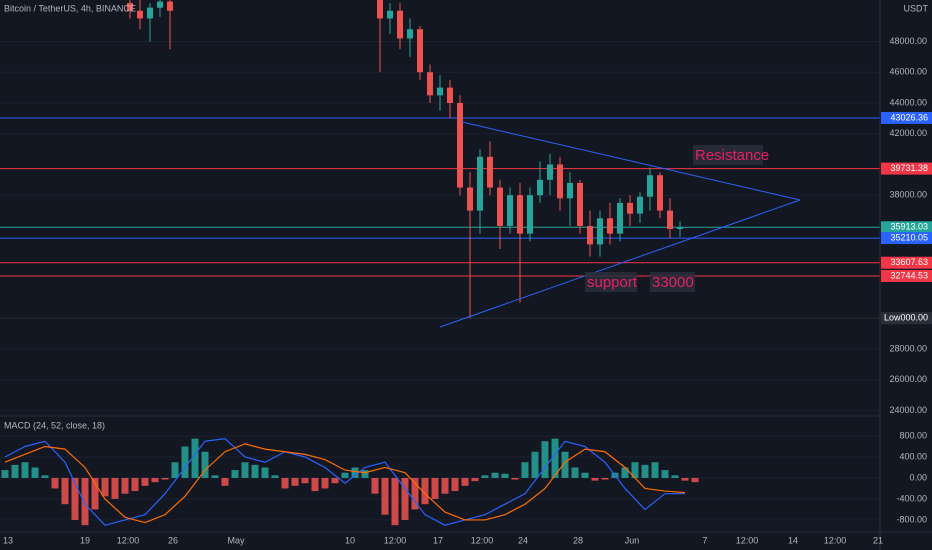  What do you see at coordinates (793, 540) in the screenshot?
I see `x-tick-label: 14` at bounding box center [793, 540].